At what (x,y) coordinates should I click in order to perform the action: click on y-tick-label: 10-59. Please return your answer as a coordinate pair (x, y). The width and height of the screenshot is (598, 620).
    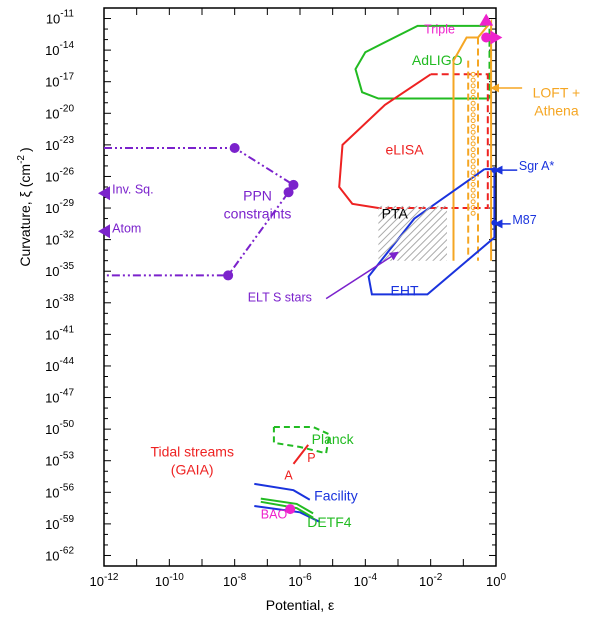
    Looking at the image, I should click on (59, 523).